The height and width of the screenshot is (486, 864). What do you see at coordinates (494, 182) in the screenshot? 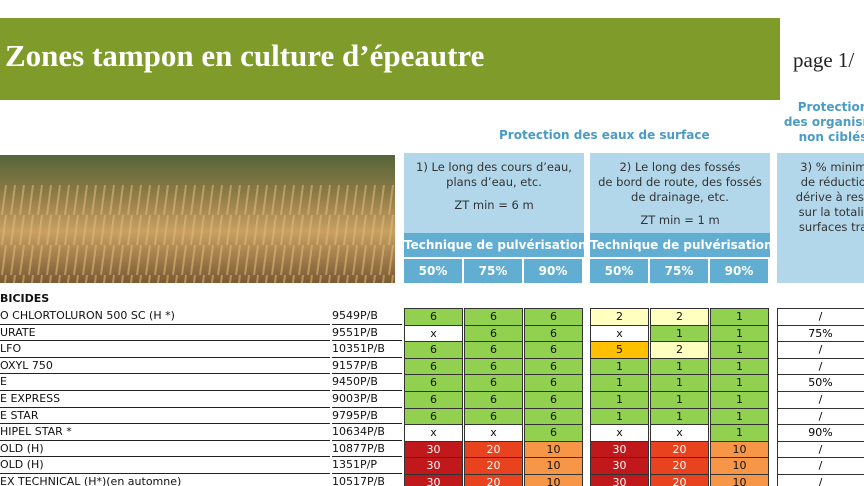
I see `column-text: plans d’eau, etc.` at bounding box center [494, 182].